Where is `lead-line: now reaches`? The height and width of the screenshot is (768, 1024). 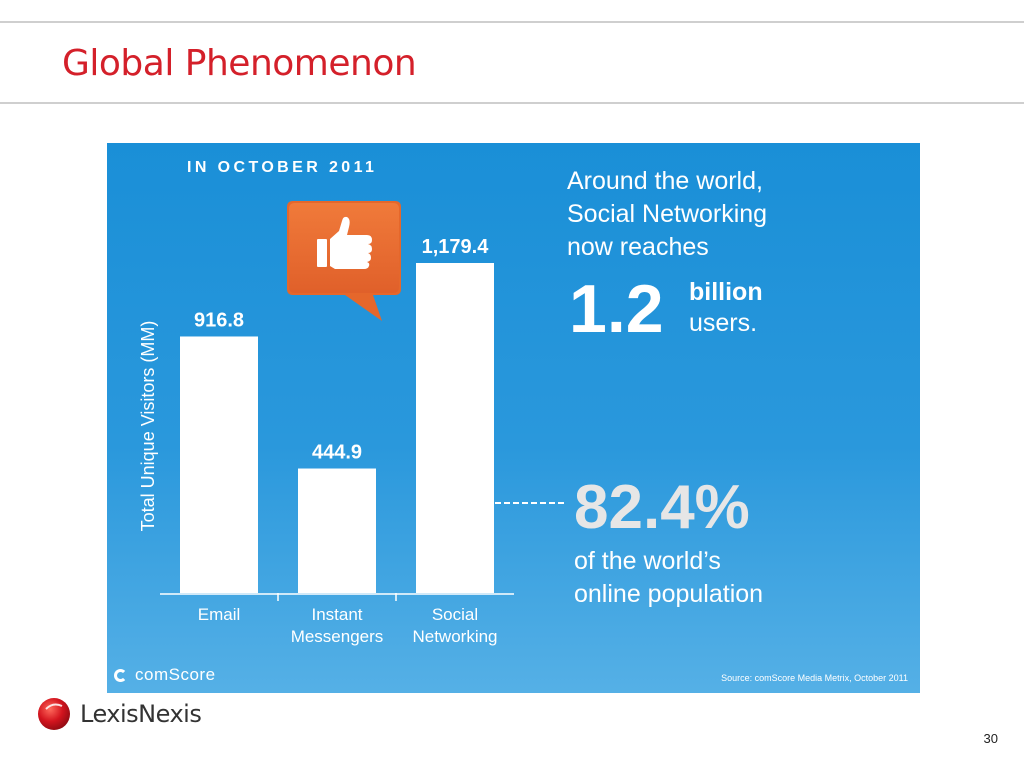
lead-line: now reaches is located at coordinates (638, 247).